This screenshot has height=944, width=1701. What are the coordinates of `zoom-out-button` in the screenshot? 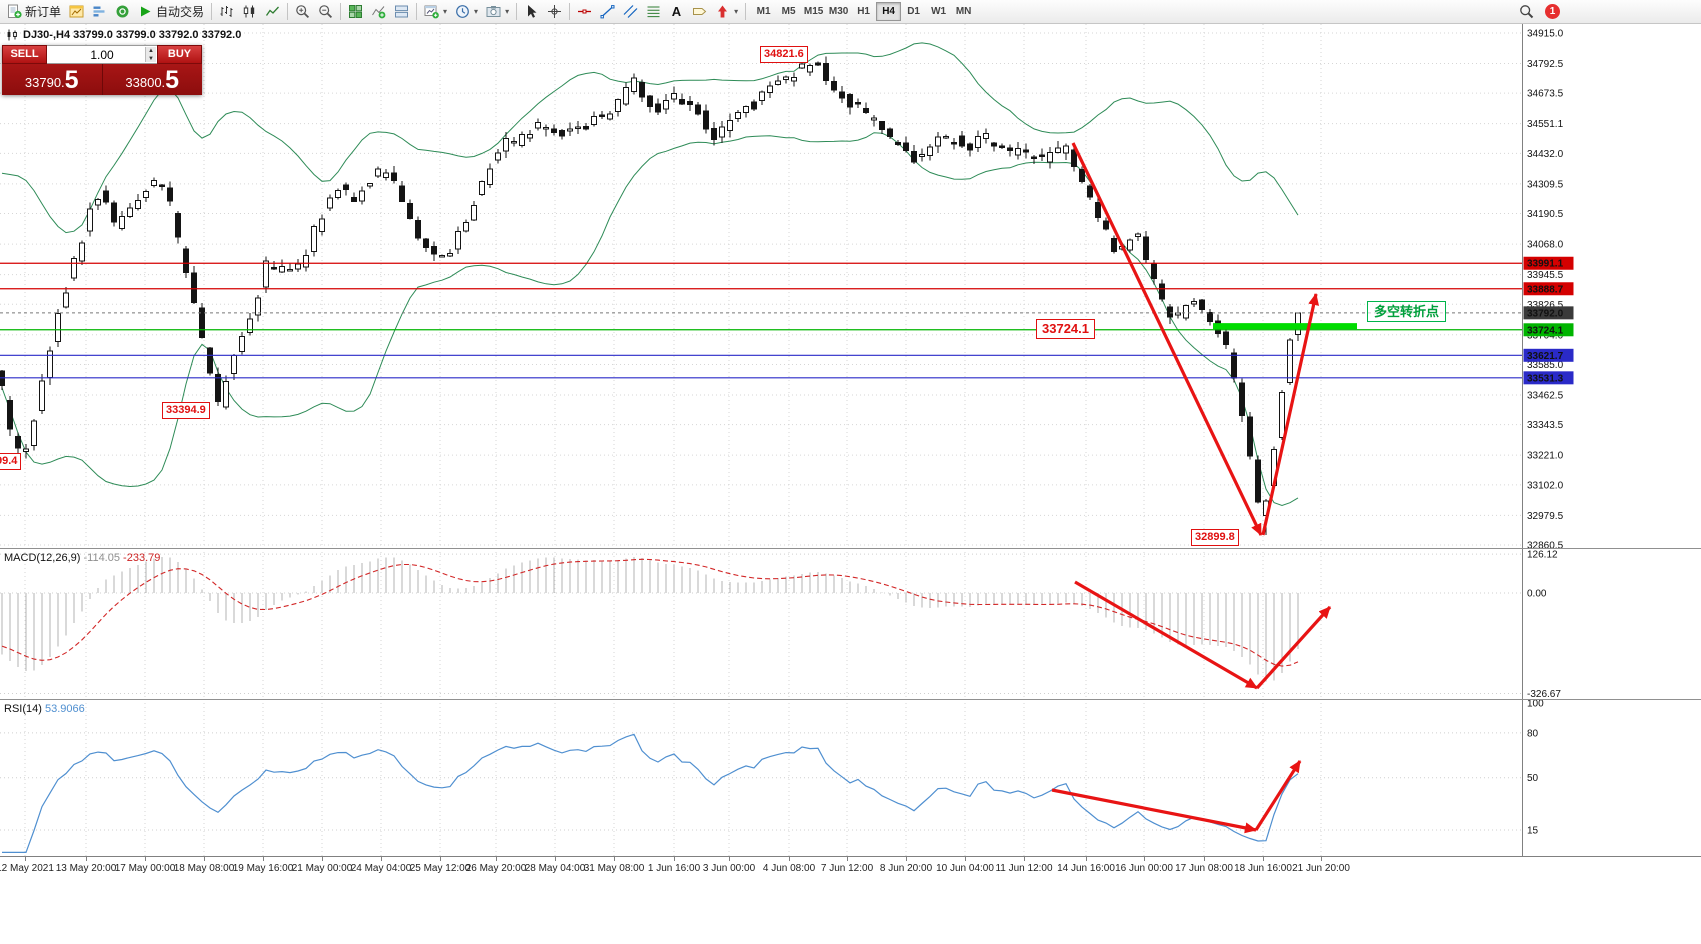 It's located at (325, 12).